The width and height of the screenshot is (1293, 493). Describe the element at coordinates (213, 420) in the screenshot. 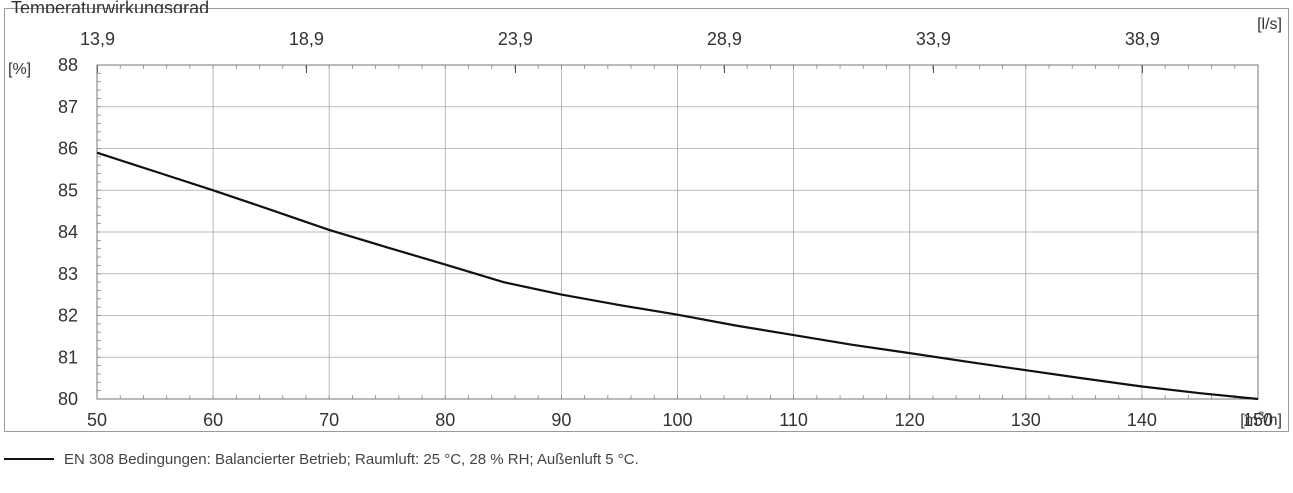

I see `x-tick-label: 60` at that location.